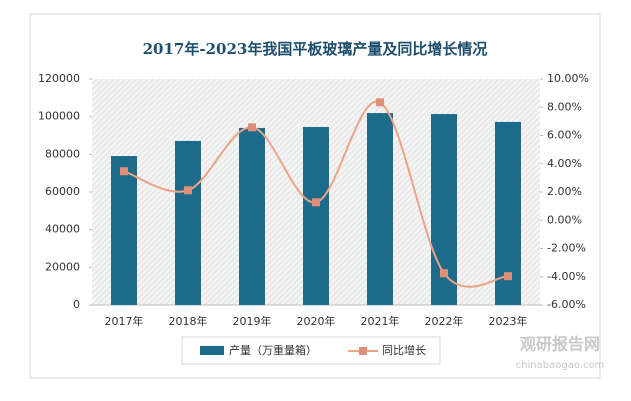 Image resolution: width=631 pixels, height=401 pixels. What do you see at coordinates (566, 248) in the screenshot?
I see `y2-tick-label: -2.00%` at bounding box center [566, 248].